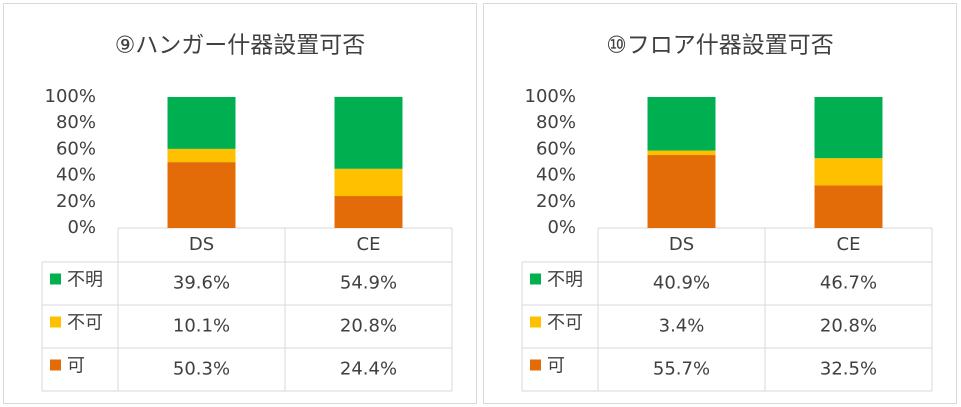 This screenshot has width=961, height=407. What do you see at coordinates (201, 369) in the screenshot?
I see `value-label: 50.3%` at bounding box center [201, 369].